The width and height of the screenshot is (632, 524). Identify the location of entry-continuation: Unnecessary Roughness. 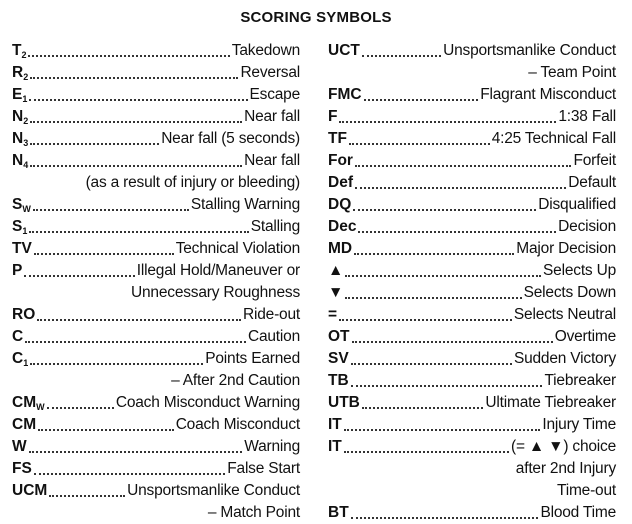
(215, 292).